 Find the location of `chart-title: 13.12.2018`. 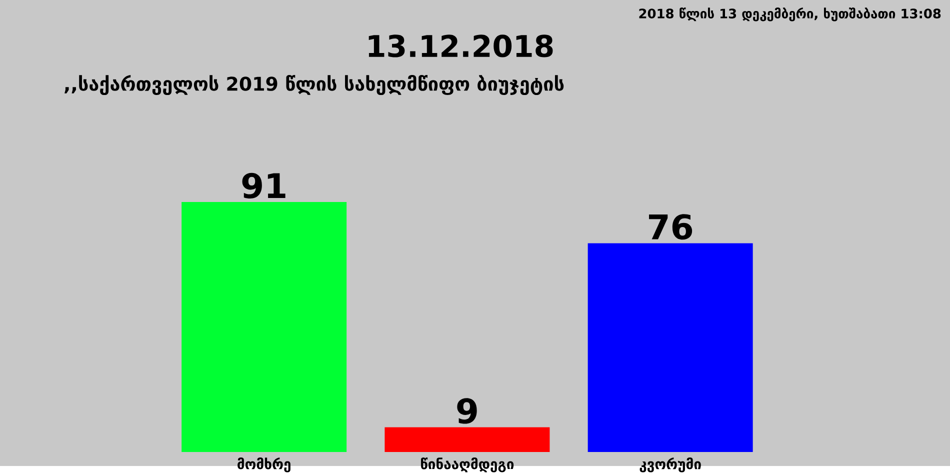

chart-title: 13.12.2018 is located at coordinates (460, 46).